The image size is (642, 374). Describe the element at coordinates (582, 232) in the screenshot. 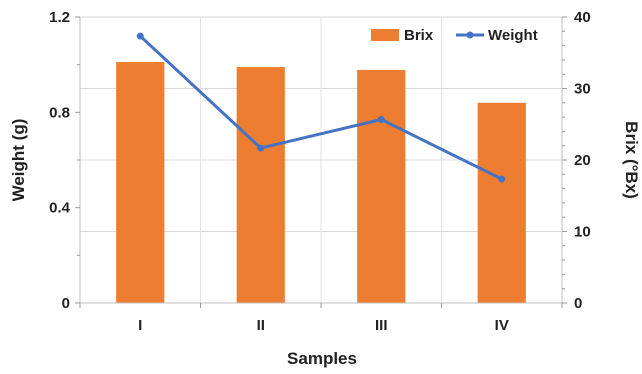

I see `y-right-tick-label: 10` at that location.